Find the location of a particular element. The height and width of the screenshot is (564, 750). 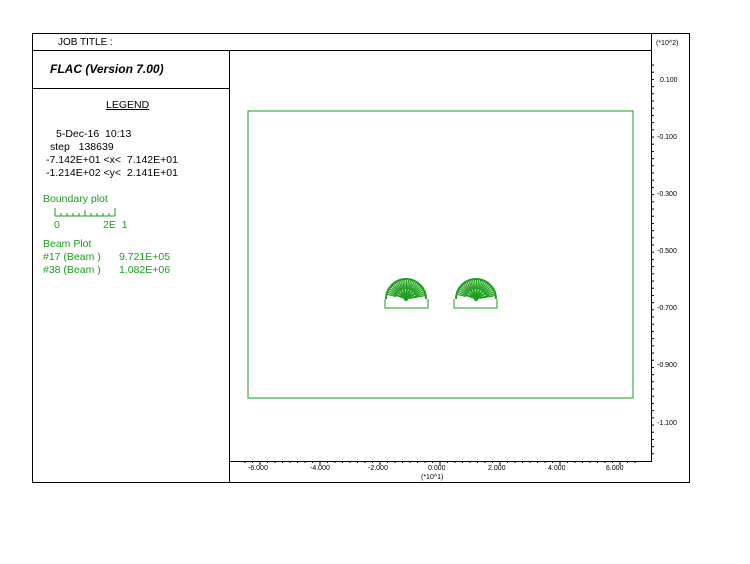

legend-x-range: -7.142E+01 <x< 7.142E+01 is located at coordinates (112, 160).